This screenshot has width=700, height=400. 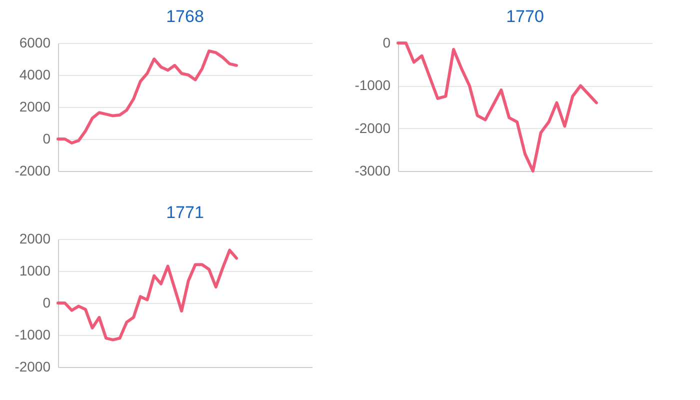 What do you see at coordinates (372, 170) in the screenshot?
I see `y-tick-label: -3000` at bounding box center [372, 170].